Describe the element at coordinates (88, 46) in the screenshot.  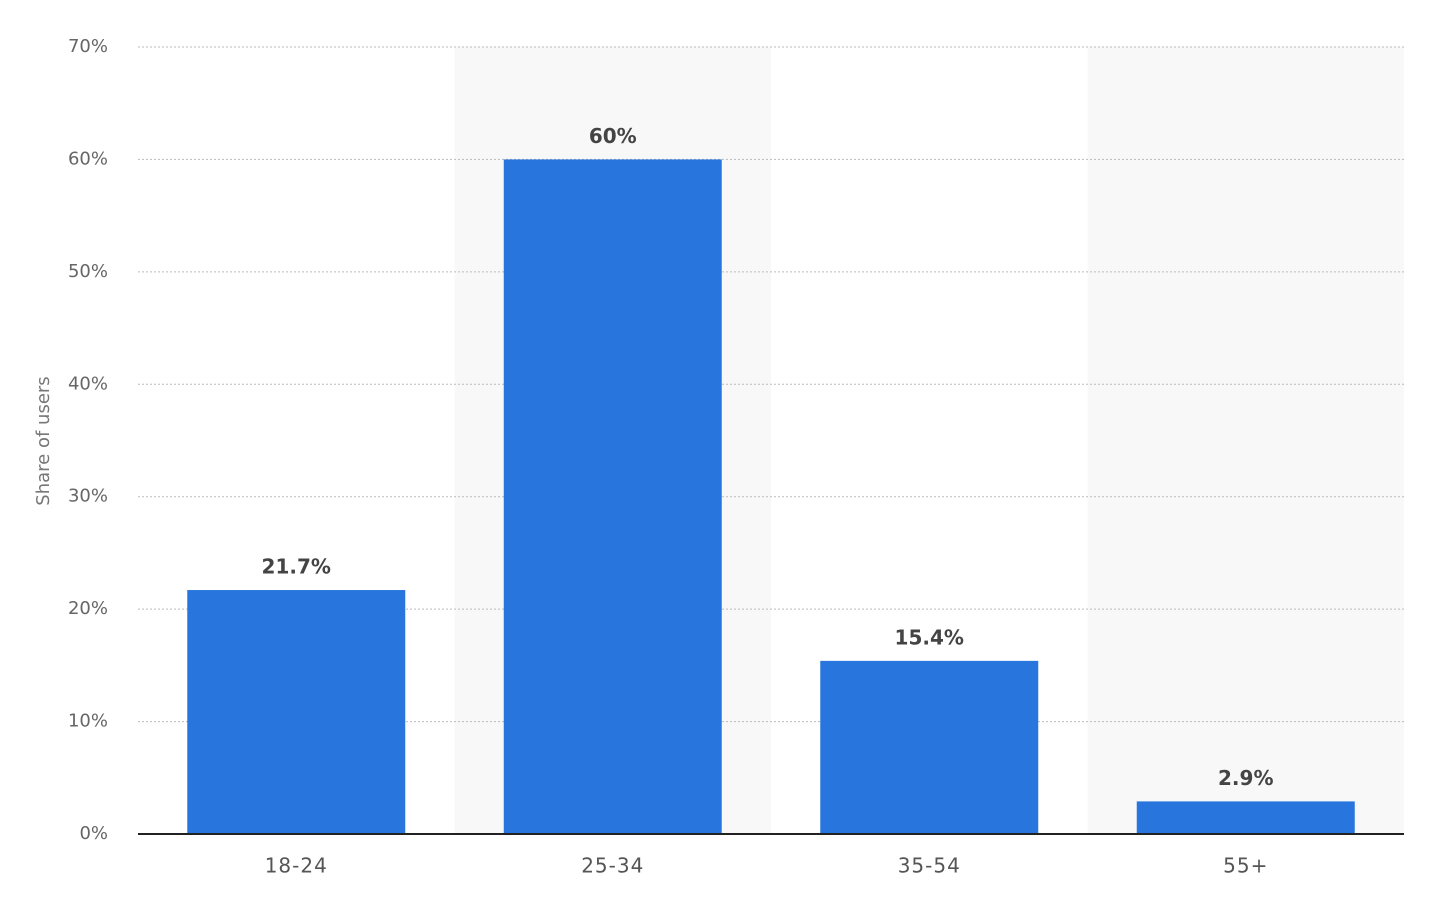
I see `y-tick-label: 70%` at that location.